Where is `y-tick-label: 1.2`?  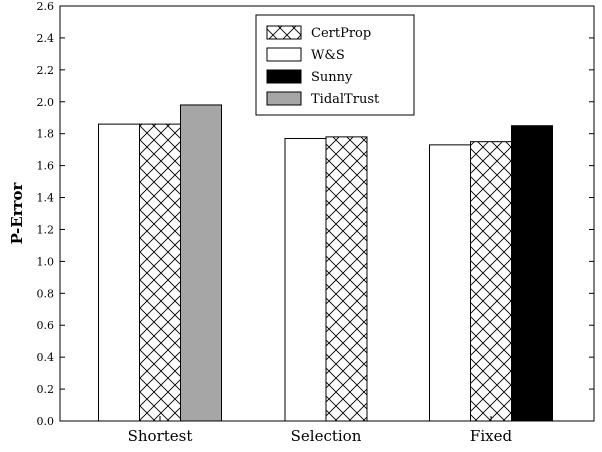 y-tick-label: 1.2 is located at coordinates (46, 229).